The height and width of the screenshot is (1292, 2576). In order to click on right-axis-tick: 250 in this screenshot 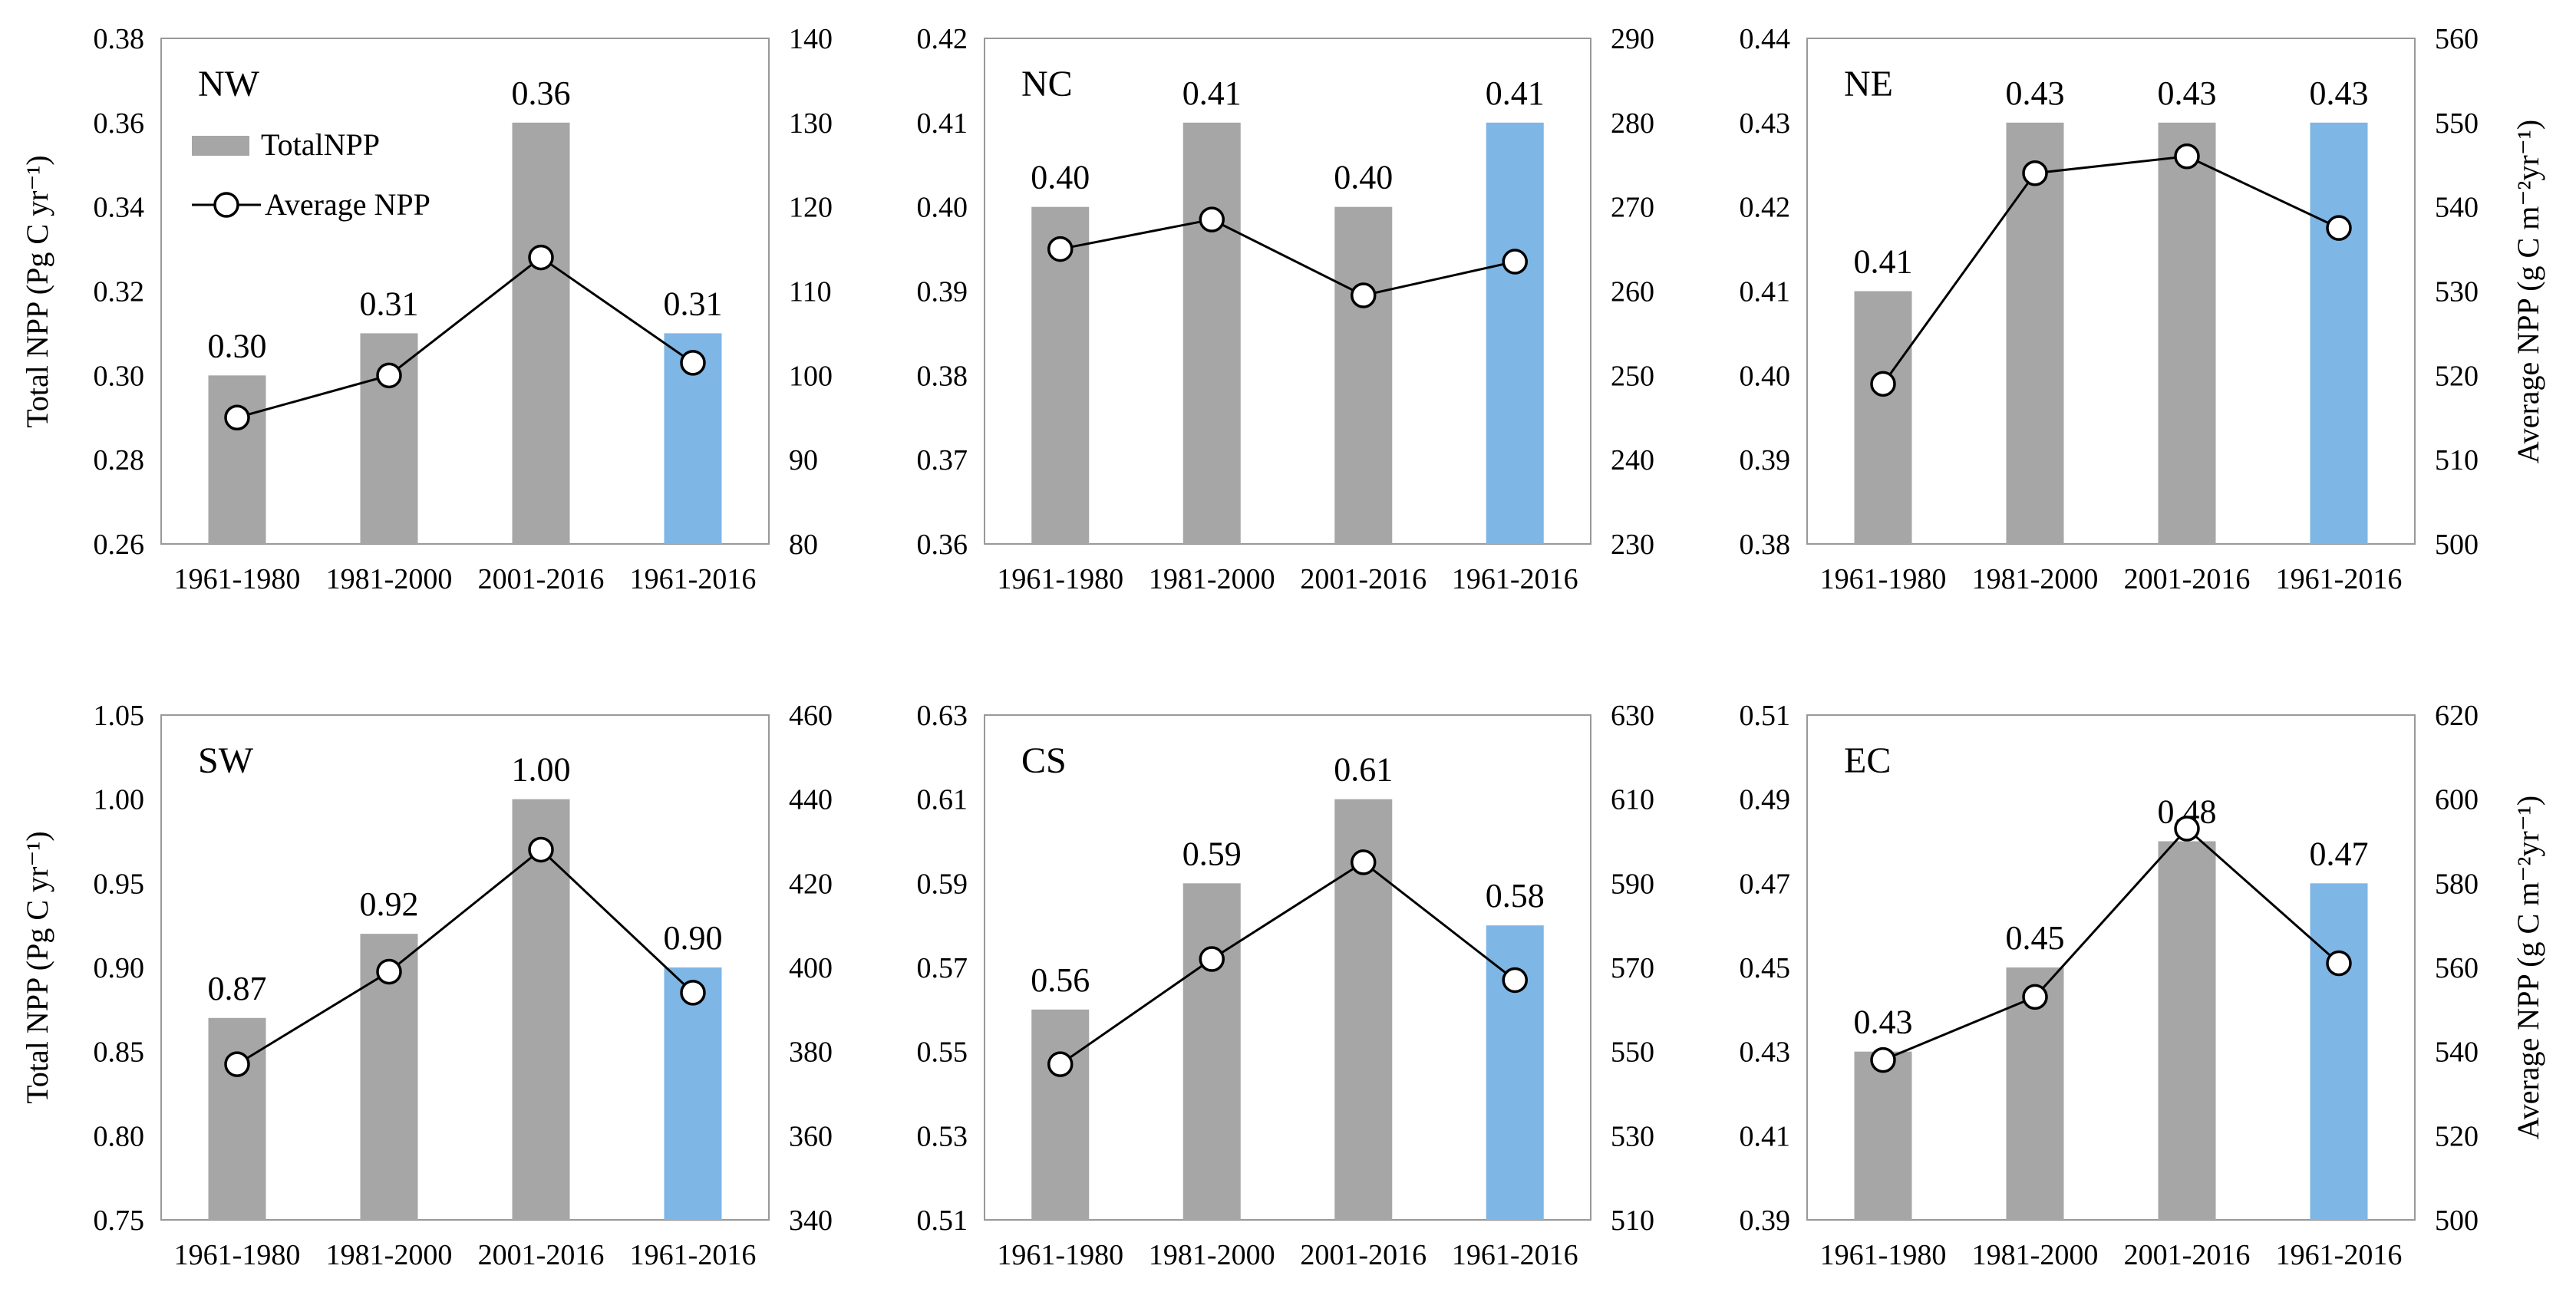, I will do `click(1632, 376)`.